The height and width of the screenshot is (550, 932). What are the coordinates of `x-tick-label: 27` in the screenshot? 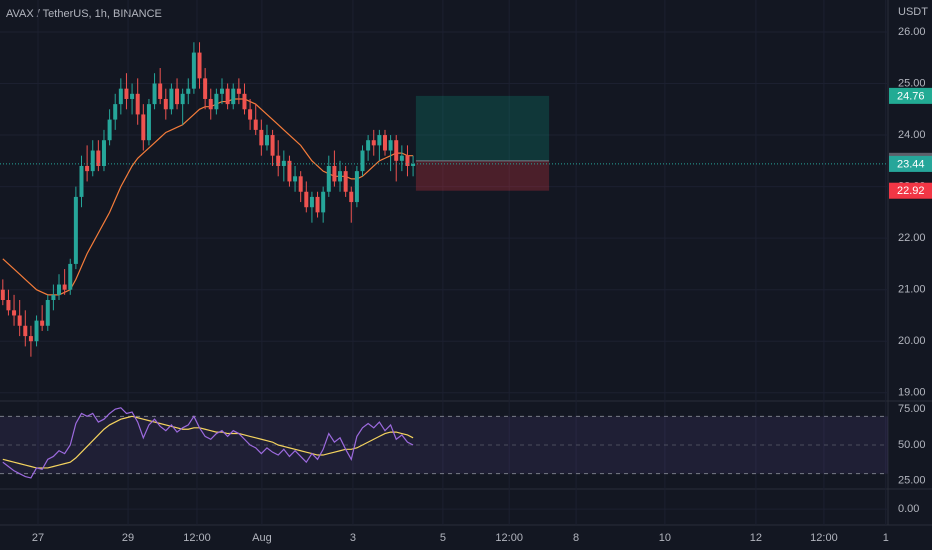 It's located at (38, 538).